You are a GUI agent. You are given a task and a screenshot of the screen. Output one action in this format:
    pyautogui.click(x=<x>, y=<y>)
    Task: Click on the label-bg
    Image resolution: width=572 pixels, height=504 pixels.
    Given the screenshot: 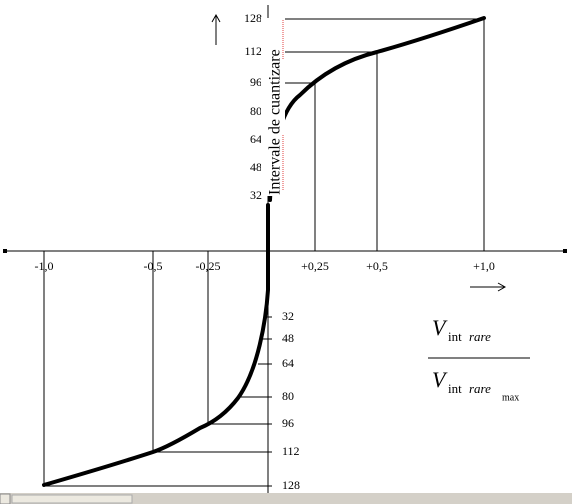 What is the action you would take?
    pyautogui.click(x=273, y=107)
    